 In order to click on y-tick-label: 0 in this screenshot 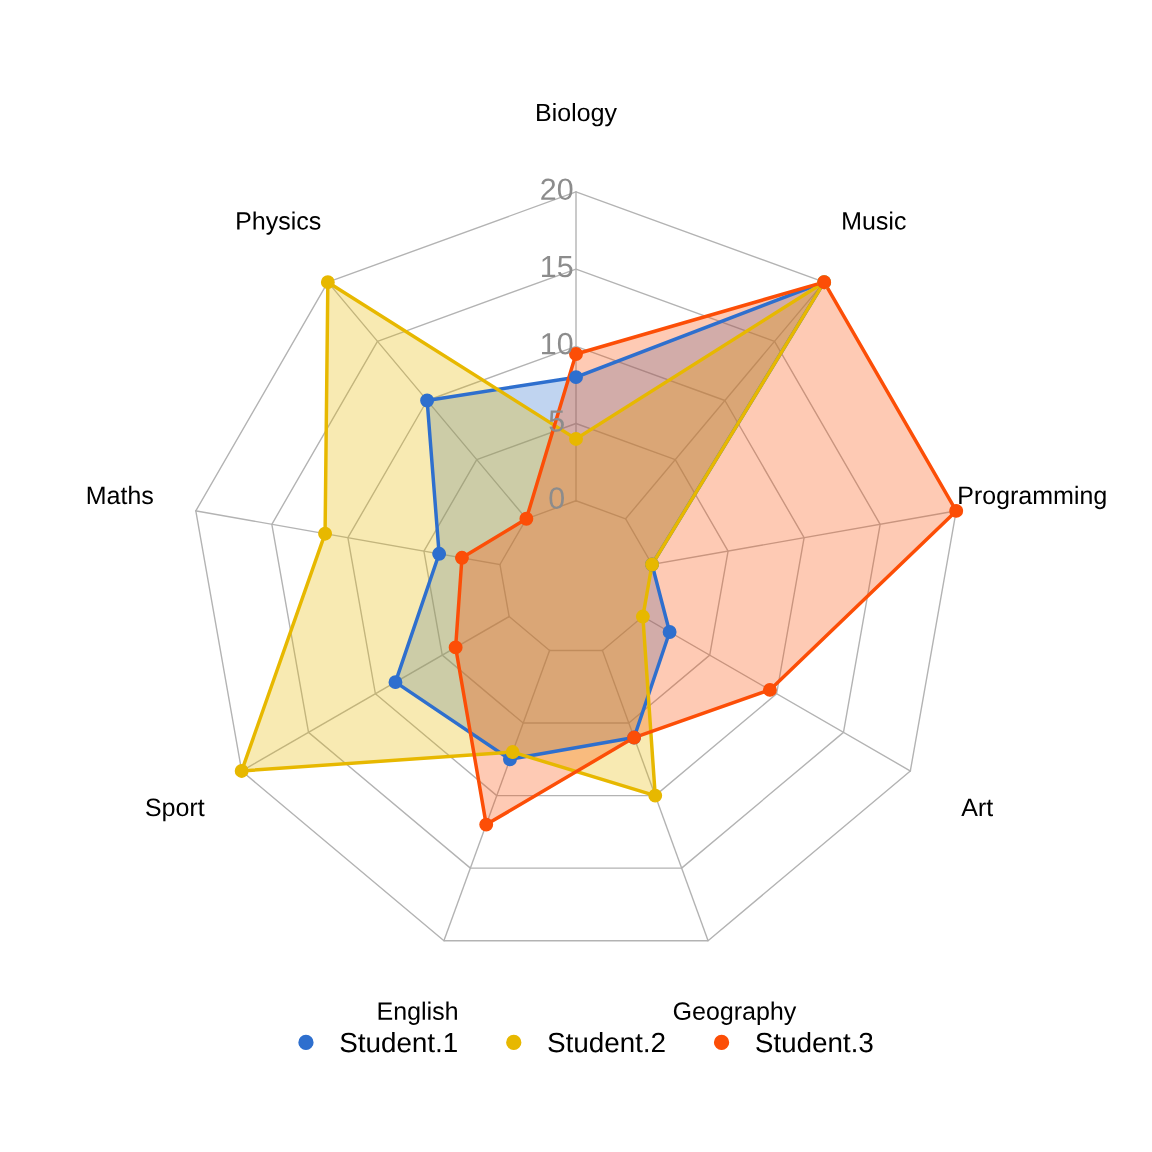, I will do `click(556, 498)`.